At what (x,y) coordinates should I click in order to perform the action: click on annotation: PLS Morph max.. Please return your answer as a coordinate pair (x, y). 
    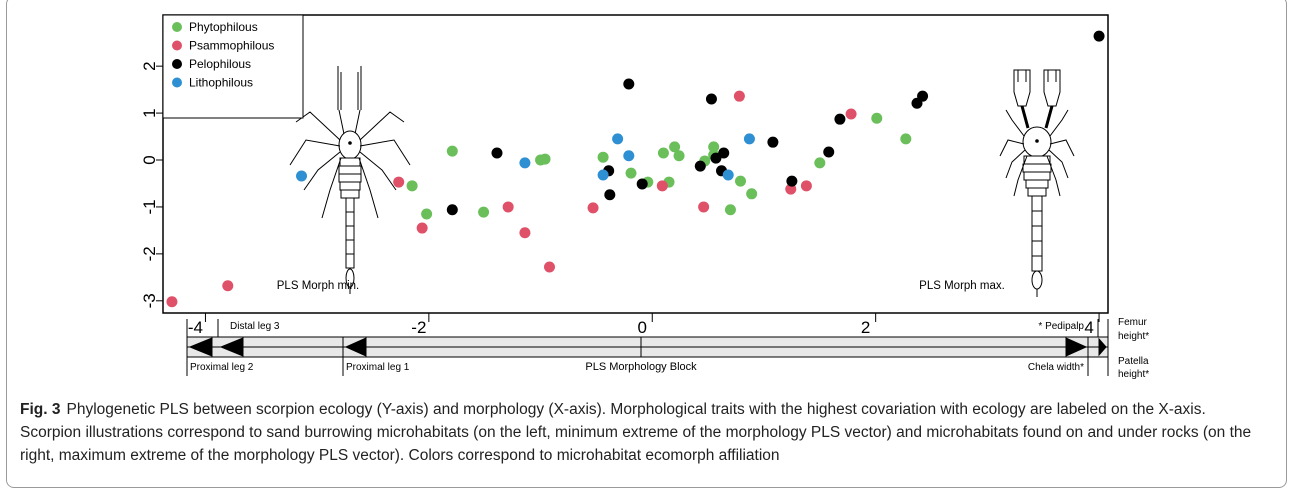
    Looking at the image, I should click on (962, 286).